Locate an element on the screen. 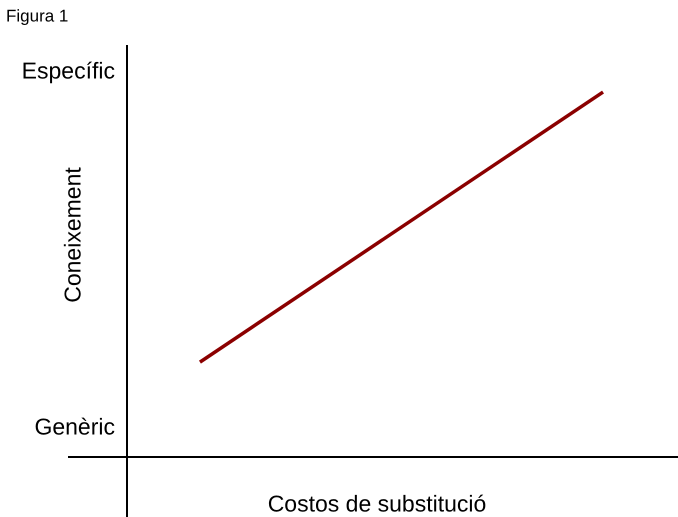 The height and width of the screenshot is (517, 678). x-axis-title: Costos de substitució is located at coordinates (377, 503).